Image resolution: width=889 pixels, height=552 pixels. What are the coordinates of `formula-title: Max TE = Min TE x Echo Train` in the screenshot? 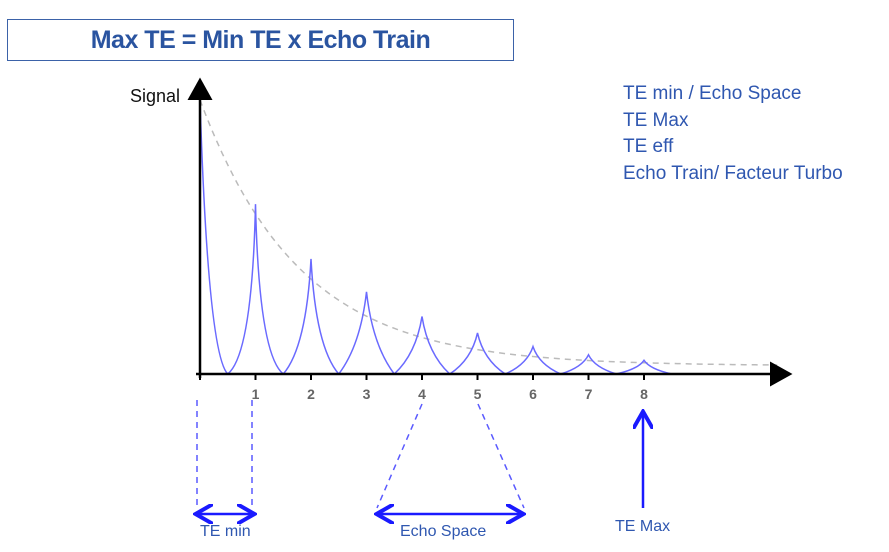 It's located at (260, 39).